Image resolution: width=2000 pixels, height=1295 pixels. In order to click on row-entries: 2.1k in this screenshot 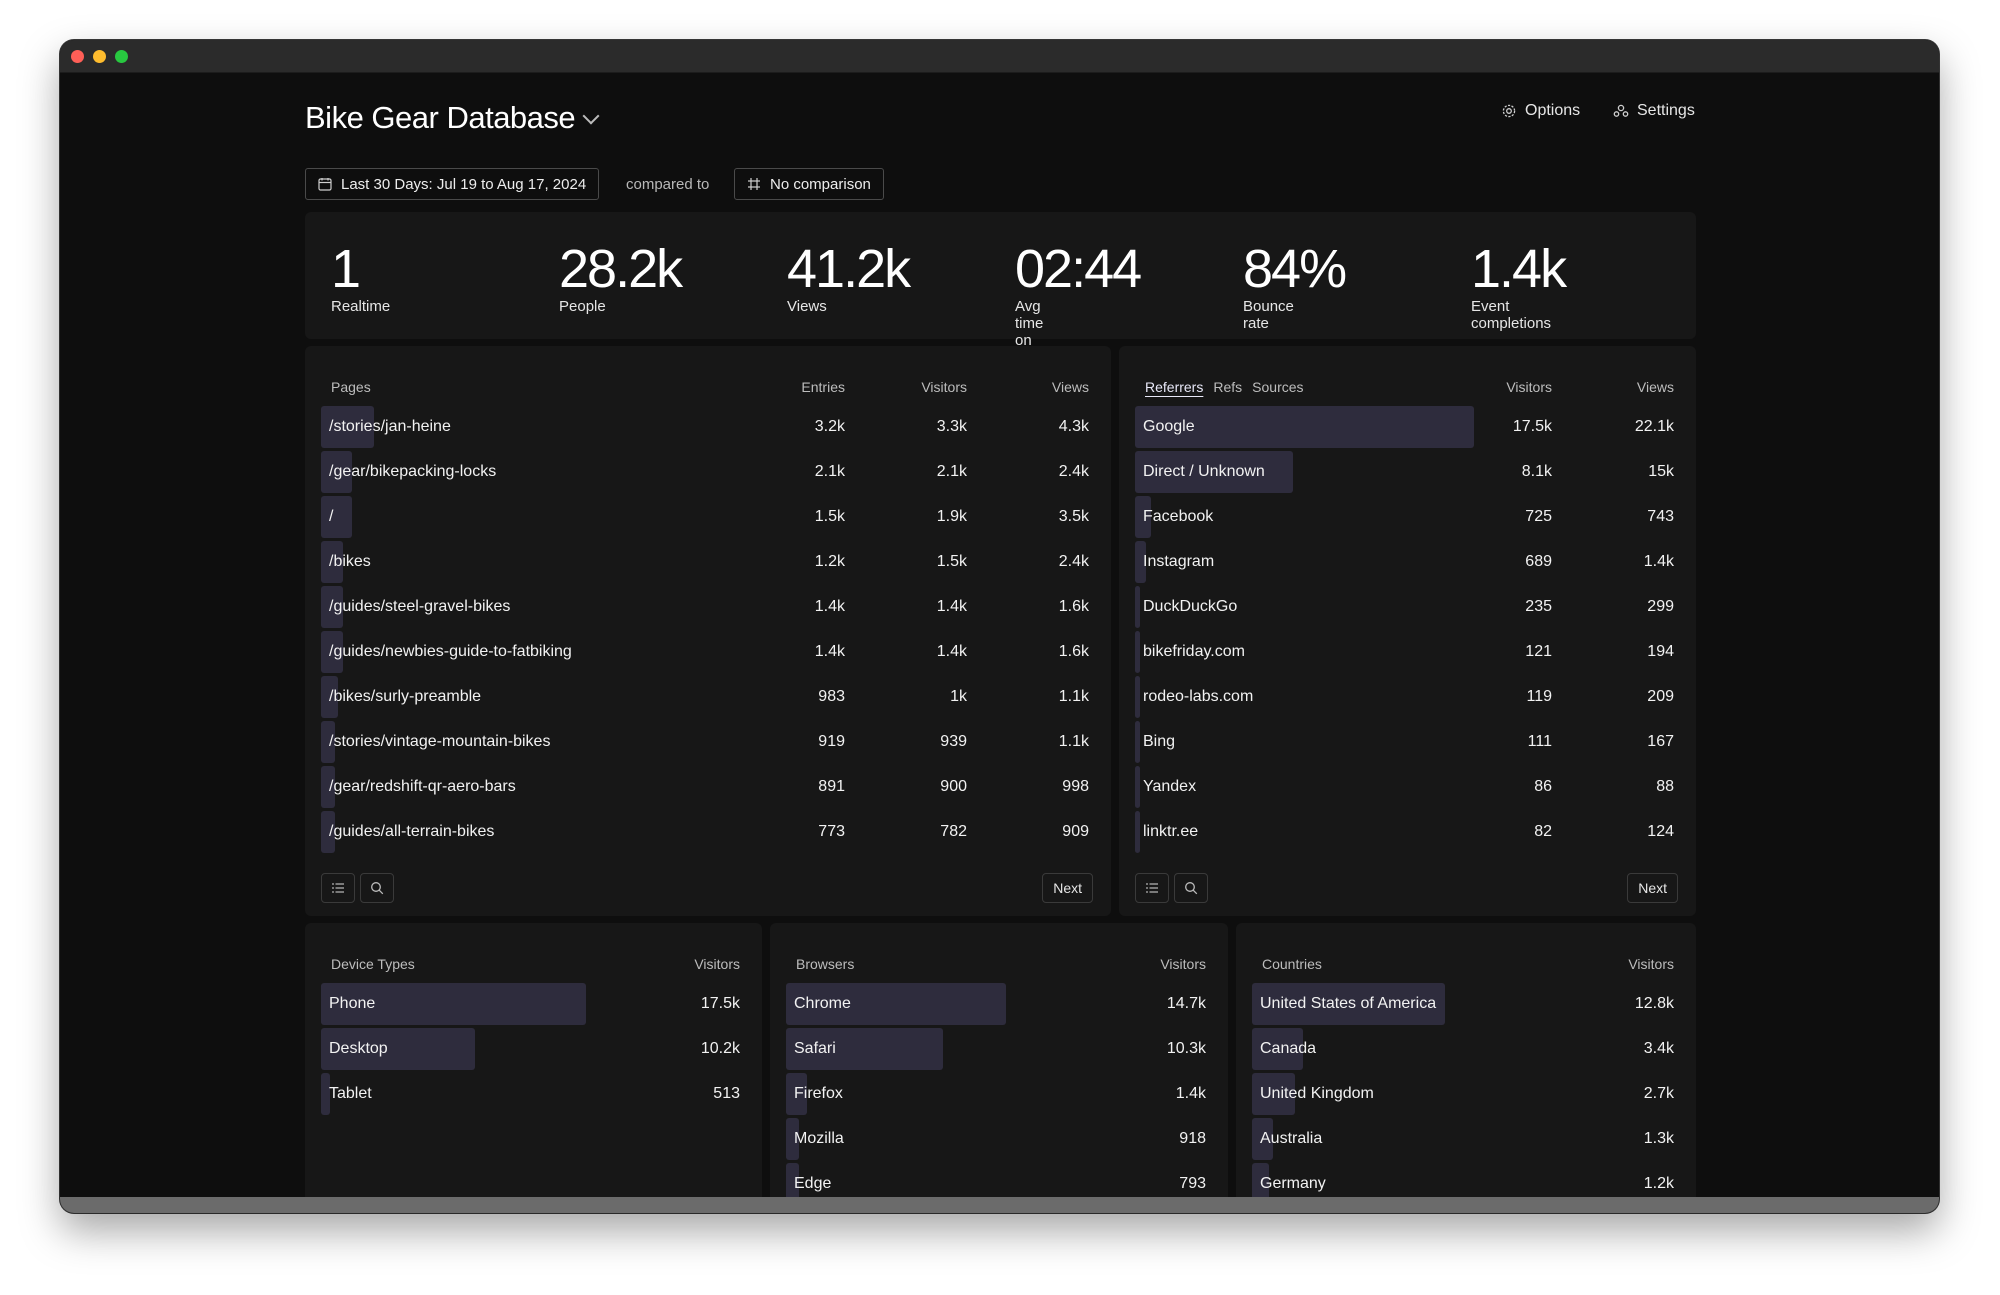, I will do `click(829, 471)`.